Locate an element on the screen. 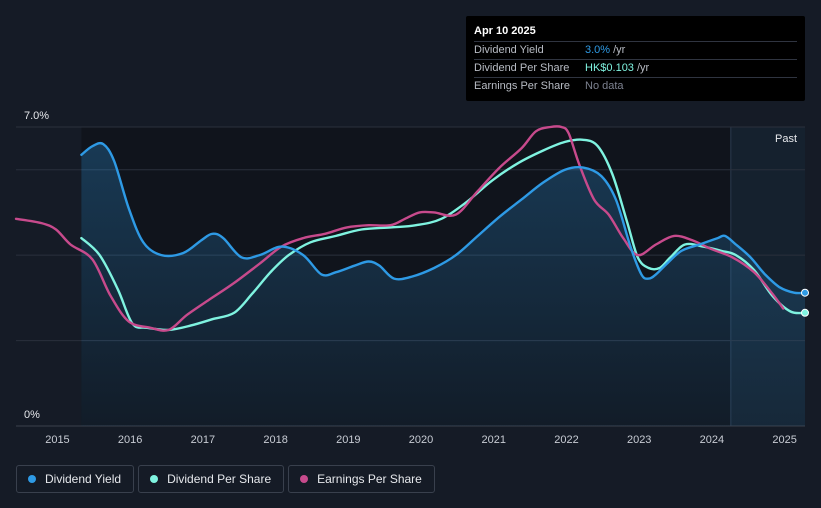  x-tick-label: 2017 is located at coordinates (203, 440).